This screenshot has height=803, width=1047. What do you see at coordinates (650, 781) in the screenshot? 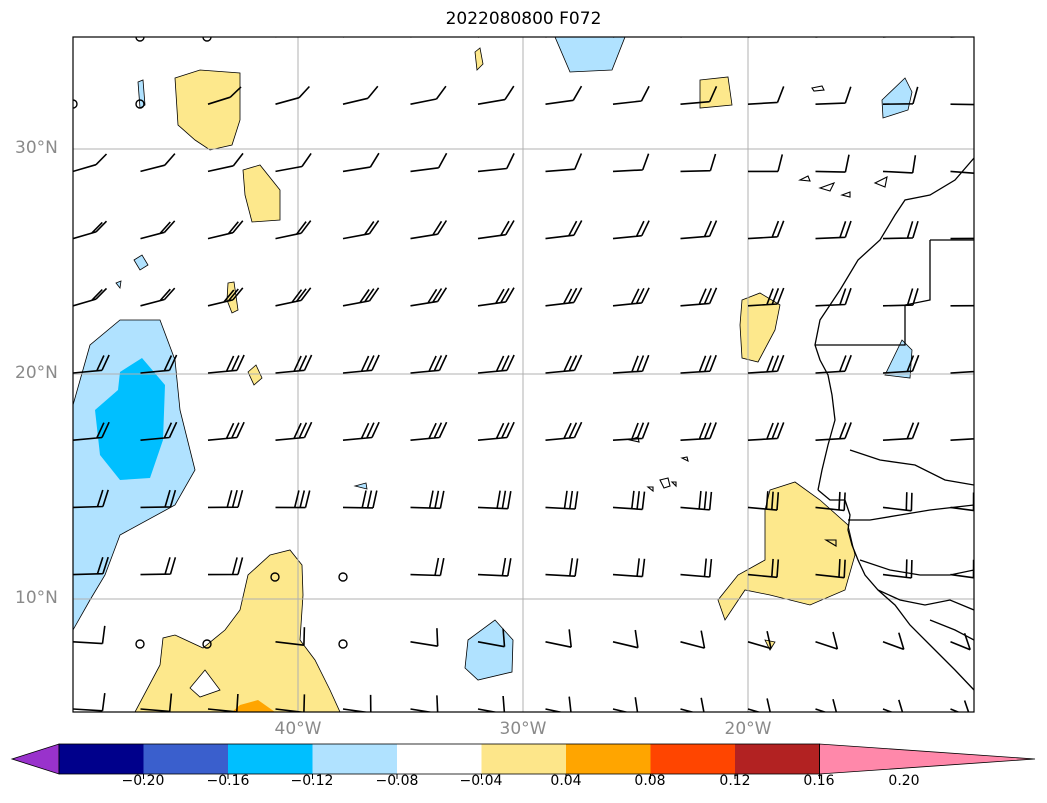
I see `colorbar-tick-label: 0.08` at bounding box center [650, 781].